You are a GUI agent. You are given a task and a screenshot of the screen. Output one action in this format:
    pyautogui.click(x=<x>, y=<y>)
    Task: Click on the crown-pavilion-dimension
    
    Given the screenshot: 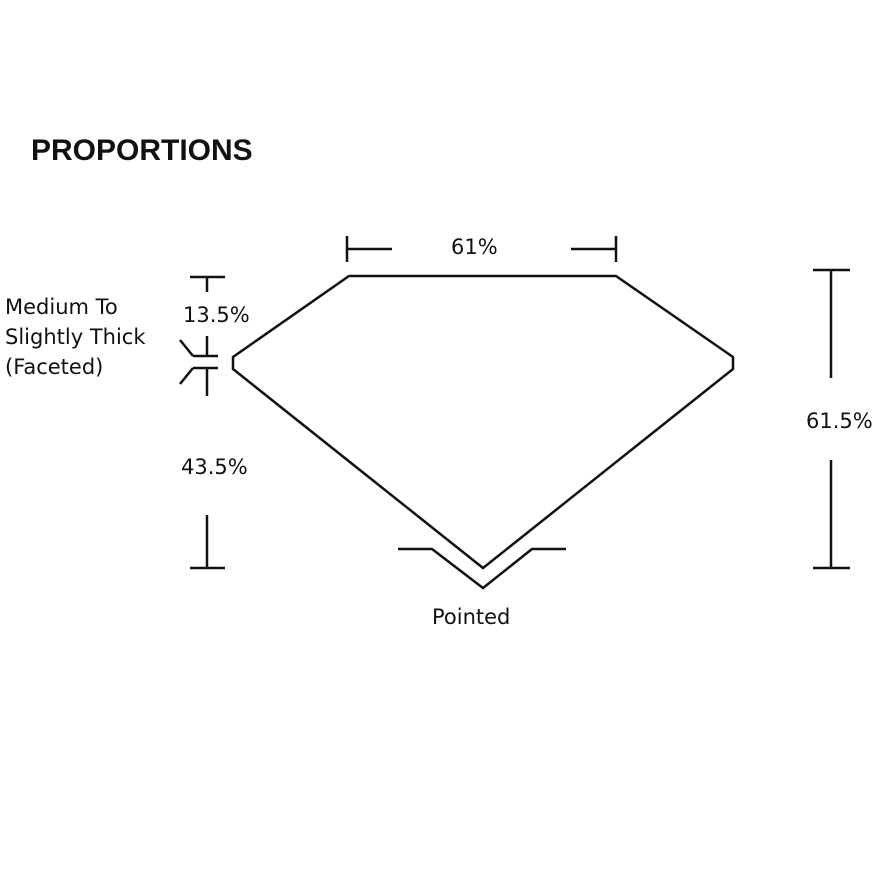 What is the action you would take?
    pyautogui.click(x=202, y=422)
    